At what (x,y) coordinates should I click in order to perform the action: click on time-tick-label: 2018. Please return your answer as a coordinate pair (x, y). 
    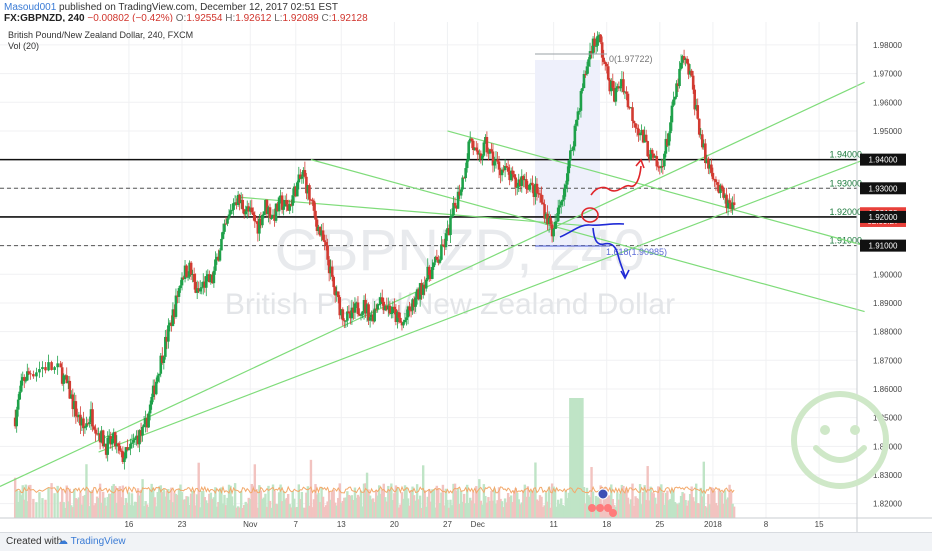
    Looking at the image, I should click on (713, 524).